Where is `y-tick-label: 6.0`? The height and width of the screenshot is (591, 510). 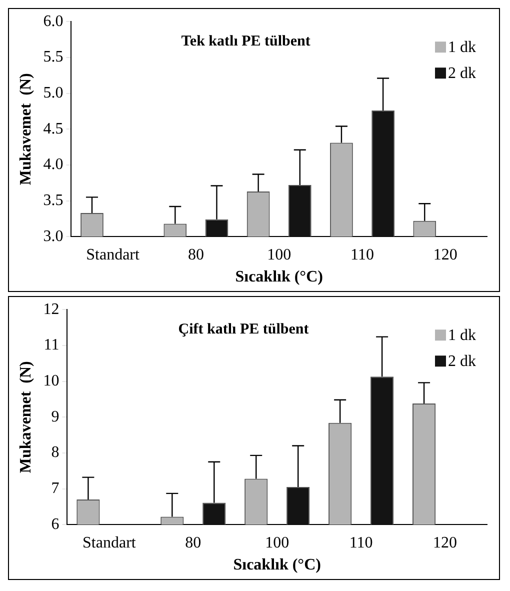 y-tick-label: 6.0 is located at coordinates (53, 21).